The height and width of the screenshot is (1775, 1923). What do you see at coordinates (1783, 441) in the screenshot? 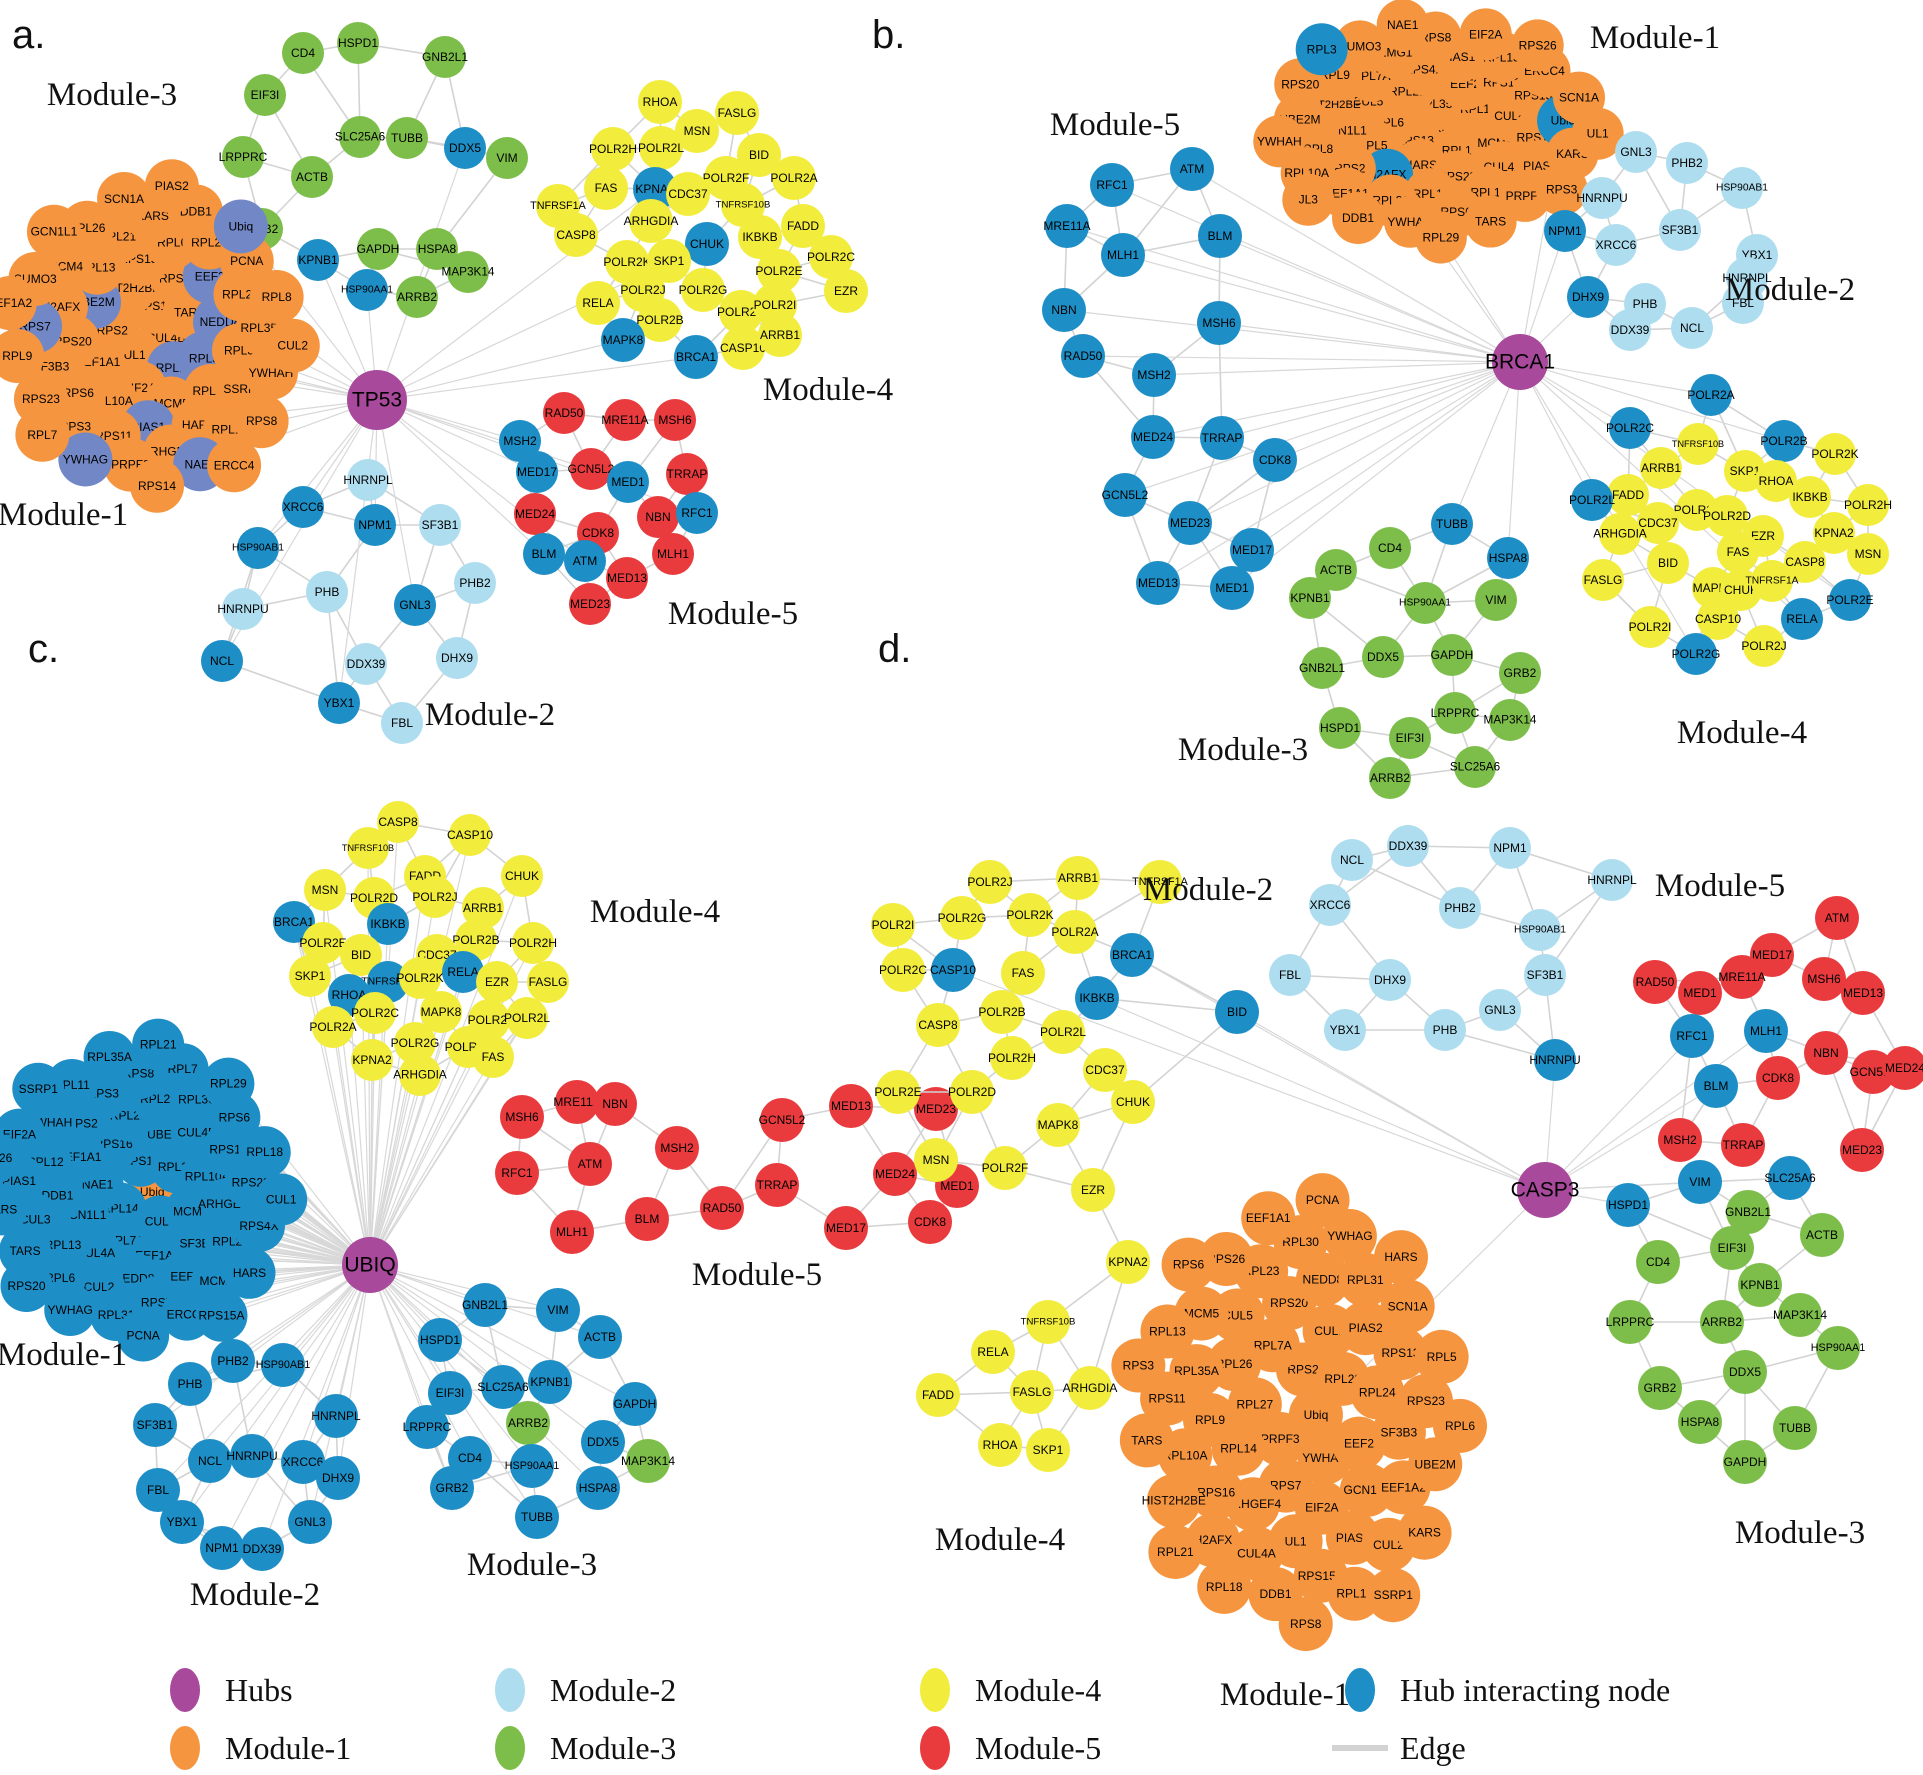
I see `gene-label: POLR2B` at bounding box center [1783, 441].